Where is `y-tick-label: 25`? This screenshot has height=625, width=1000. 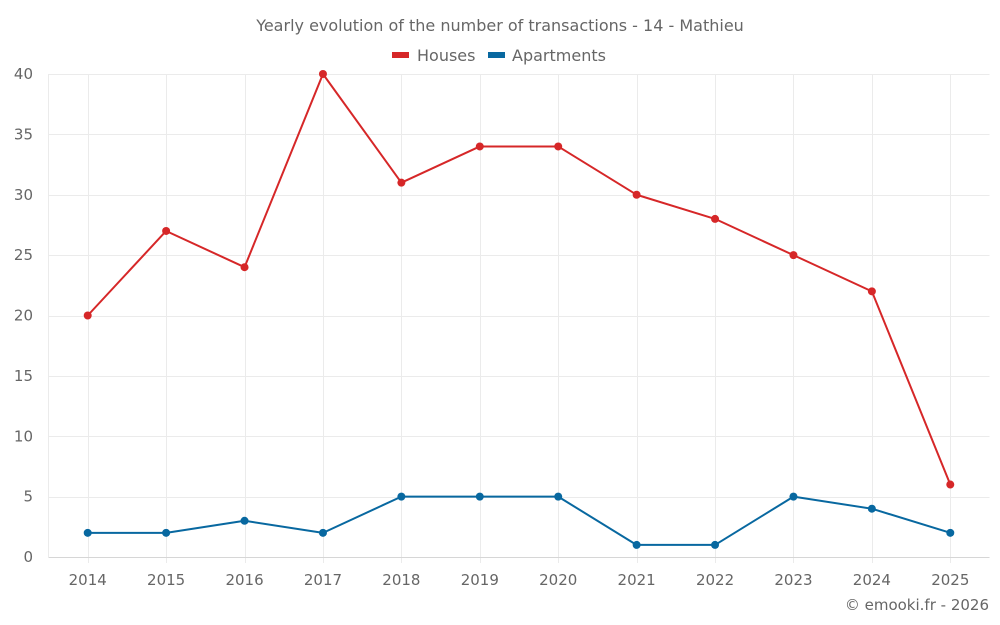 y-tick-label: 25 is located at coordinates (23, 255).